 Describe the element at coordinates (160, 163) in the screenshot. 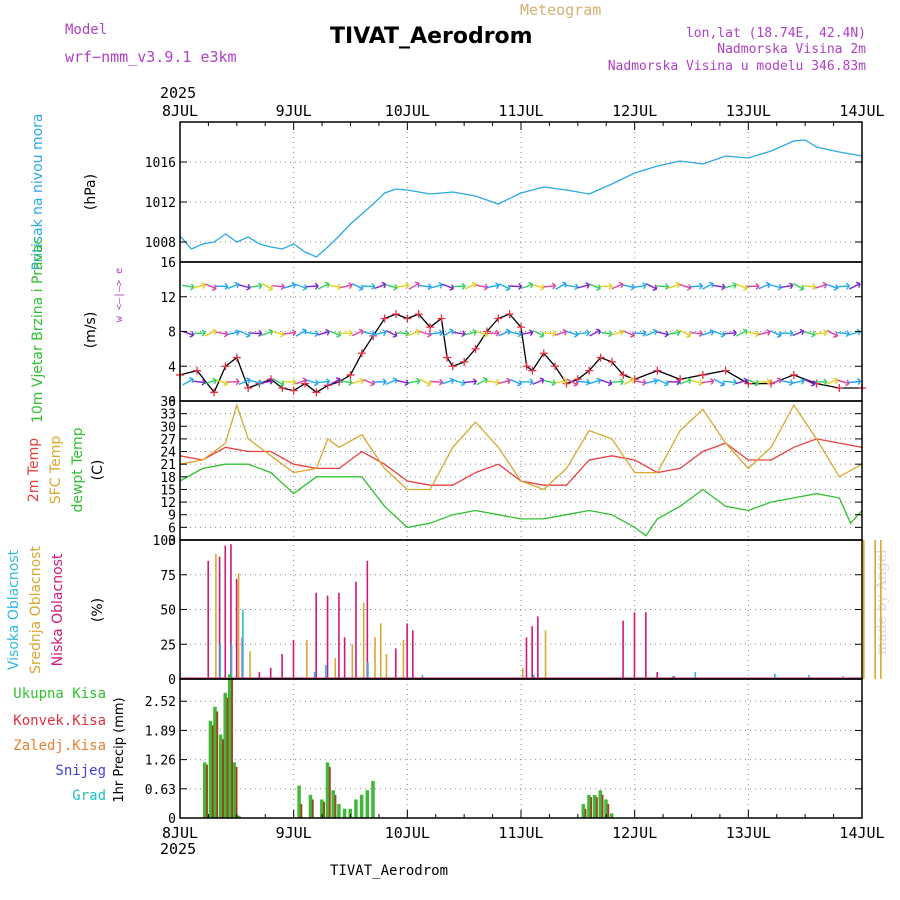

I see `y-tick-label: 1016` at that location.